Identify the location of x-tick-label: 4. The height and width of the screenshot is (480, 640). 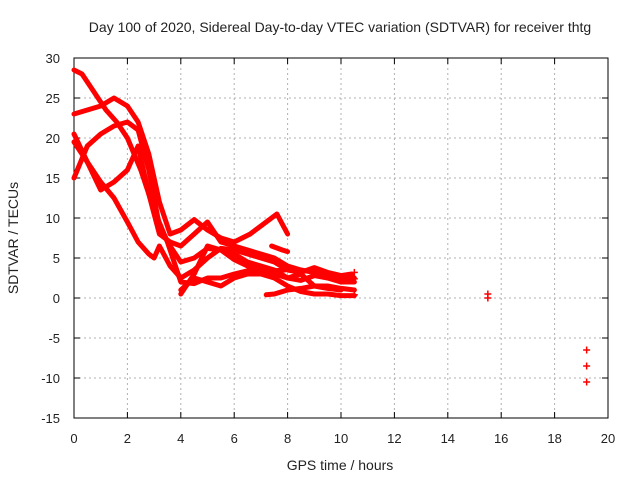
(180, 438).